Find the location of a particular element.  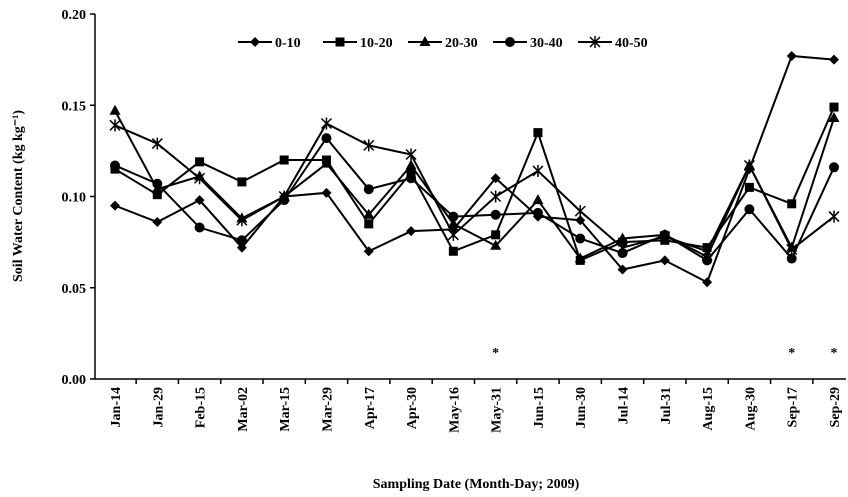

legend-label: 40-50 is located at coordinates (631, 43).